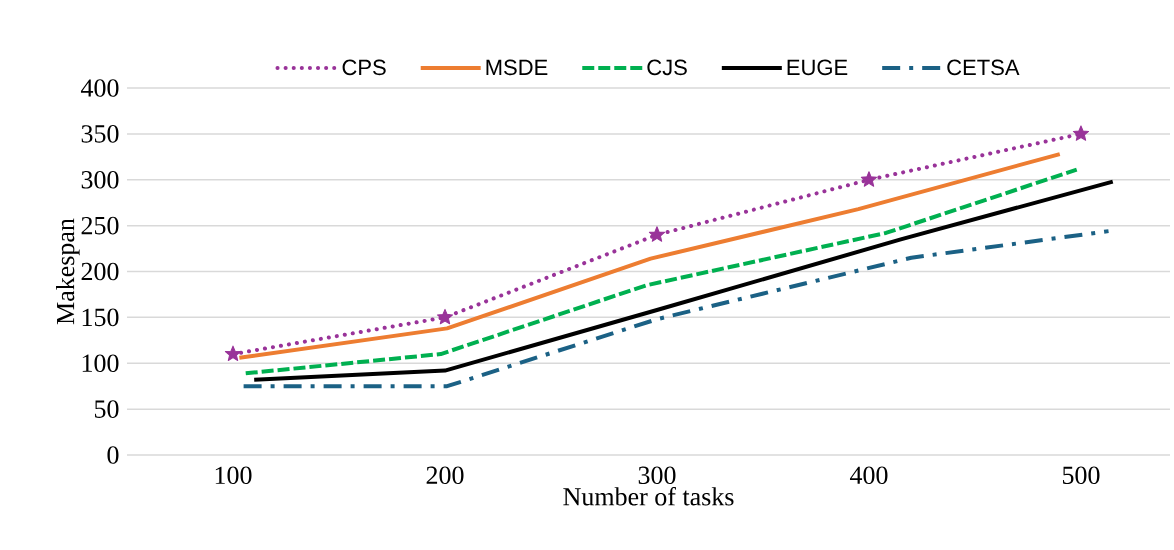 Image resolution: width=1174 pixels, height=550 pixels. Describe the element at coordinates (1081, 475) in the screenshot. I see `x-tick-label: 500` at that location.